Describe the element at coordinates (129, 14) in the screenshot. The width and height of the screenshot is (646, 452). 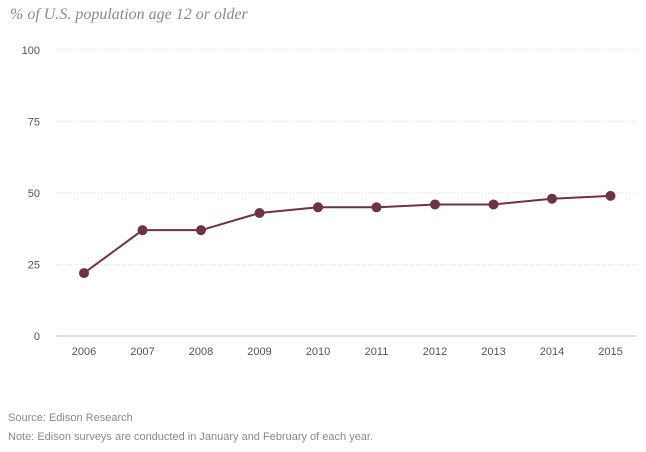
I see `chart-subtitle: % of U.S. population age 12 or older` at that location.